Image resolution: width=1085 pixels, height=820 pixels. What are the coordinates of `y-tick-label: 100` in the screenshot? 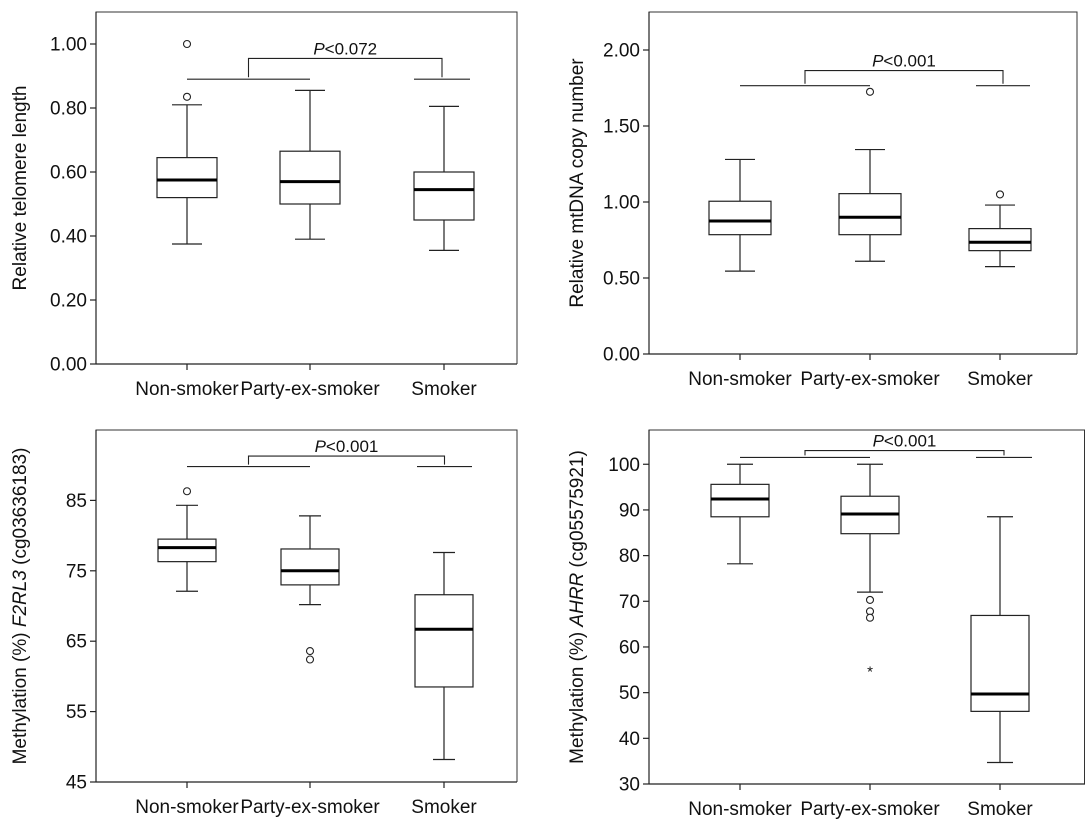 It's located at (624, 465).